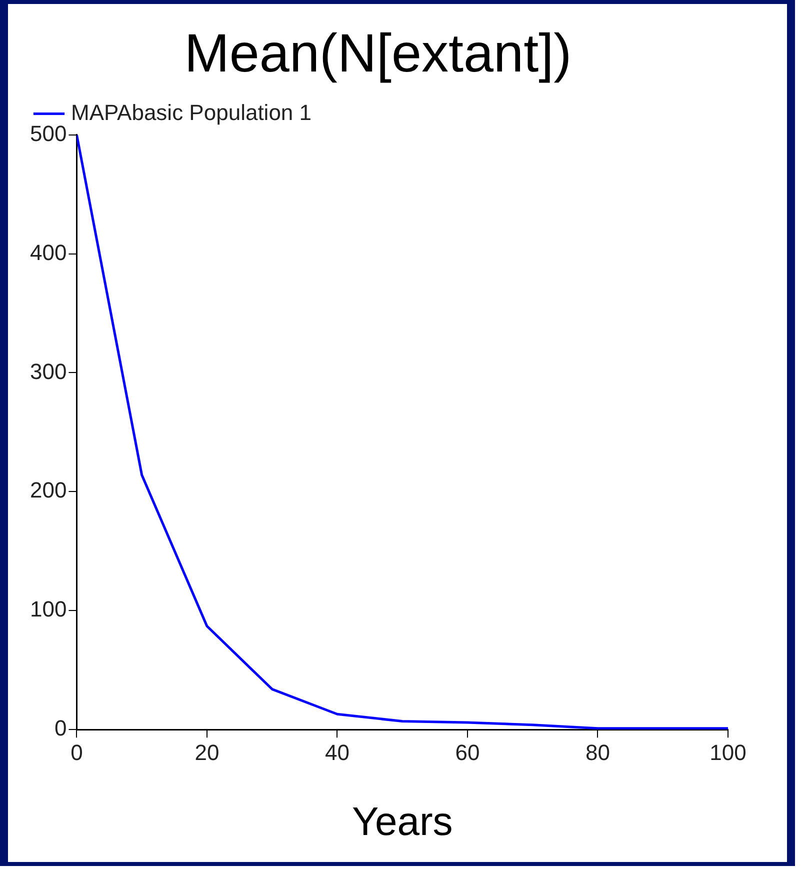 This screenshot has width=811, height=875. I want to click on y-tick-label: 400, so click(48, 252).